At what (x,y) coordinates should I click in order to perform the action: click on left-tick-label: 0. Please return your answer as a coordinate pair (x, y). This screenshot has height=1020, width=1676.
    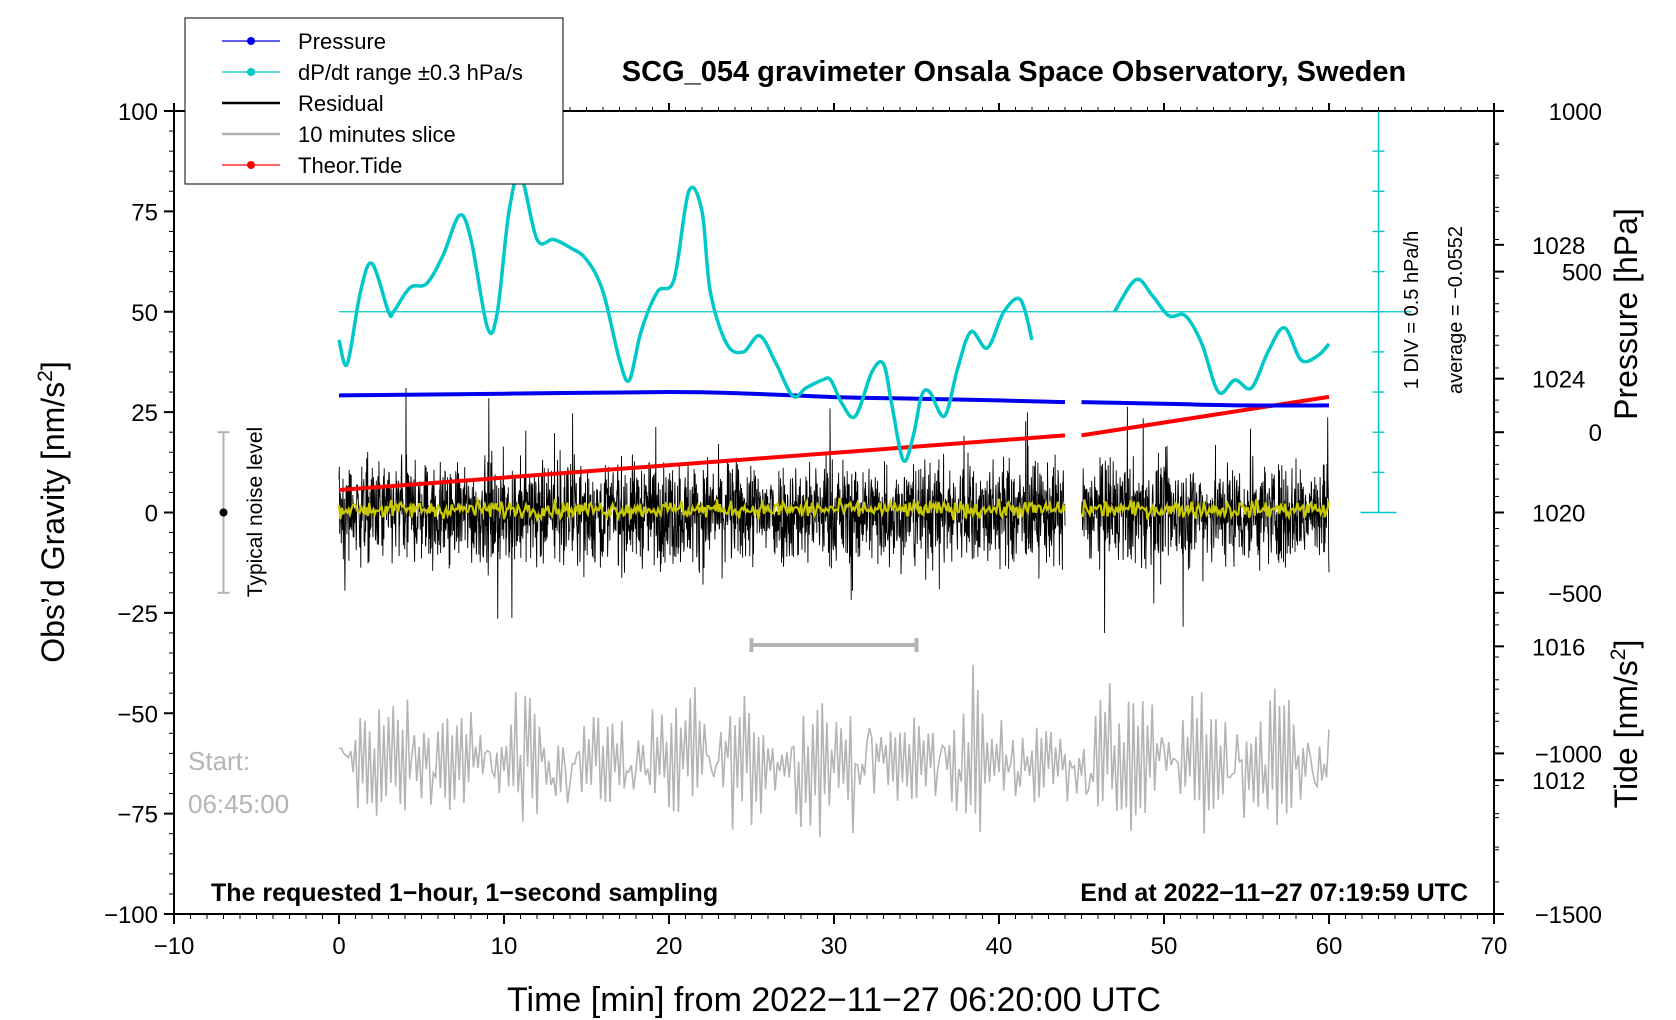
    Looking at the image, I should click on (151, 514).